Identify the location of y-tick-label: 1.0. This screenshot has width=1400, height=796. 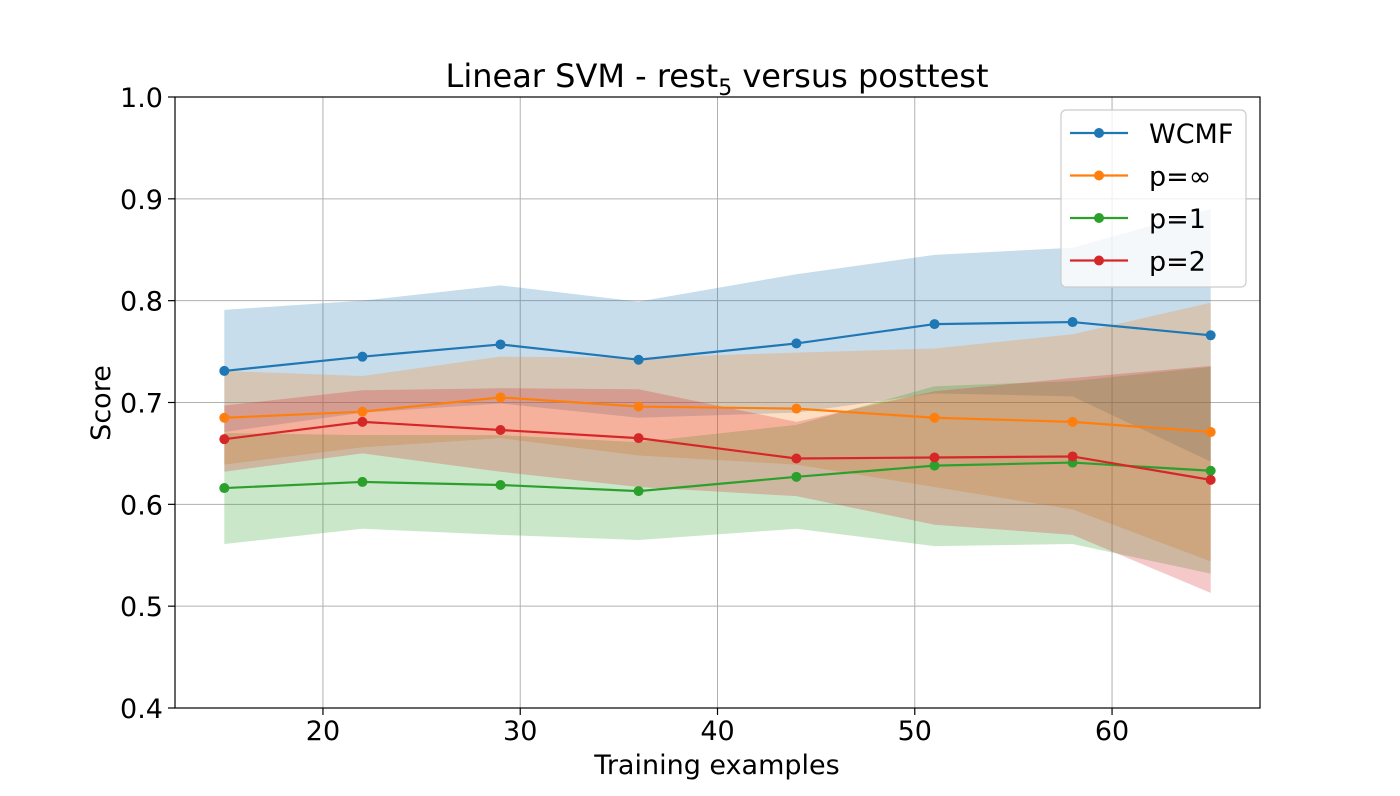
(141, 98).